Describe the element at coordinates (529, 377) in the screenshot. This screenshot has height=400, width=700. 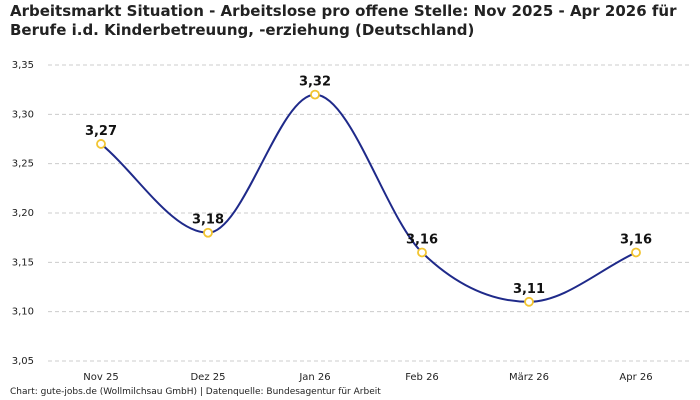
I see `x-tick-label: März 26` at that location.